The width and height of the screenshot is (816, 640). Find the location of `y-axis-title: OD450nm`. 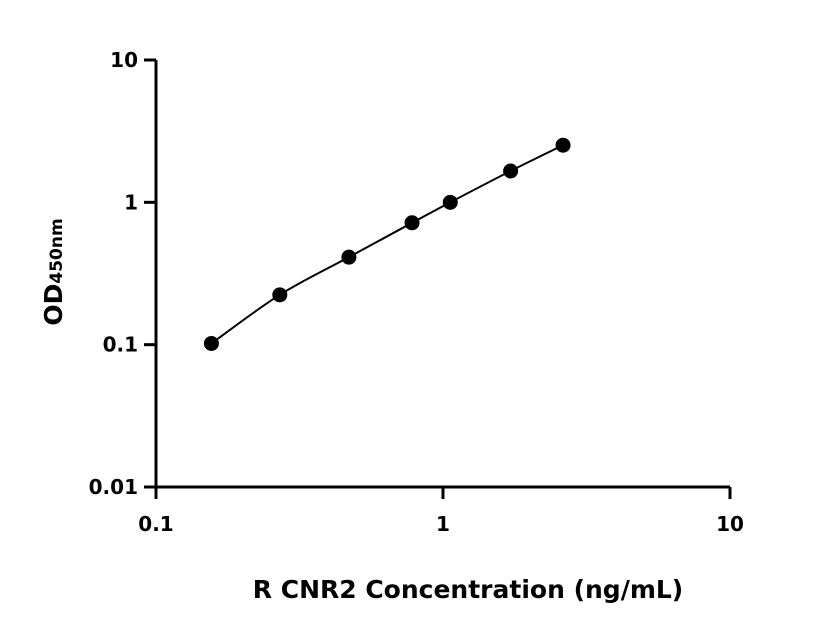

y-axis-title: OD450nm is located at coordinates (53, 271).